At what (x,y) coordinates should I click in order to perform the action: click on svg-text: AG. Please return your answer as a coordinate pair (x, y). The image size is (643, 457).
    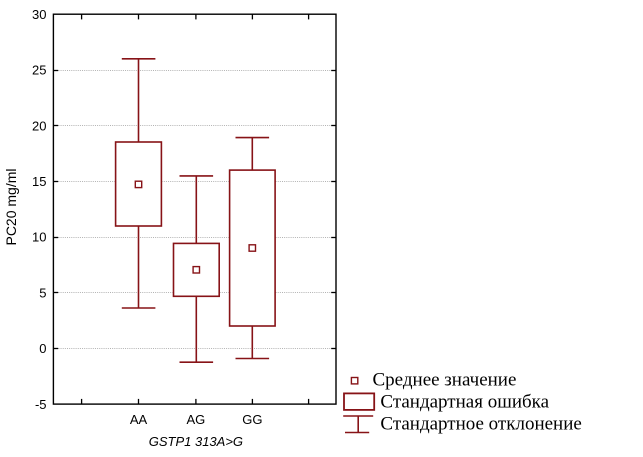
    Looking at the image, I should click on (196, 419).